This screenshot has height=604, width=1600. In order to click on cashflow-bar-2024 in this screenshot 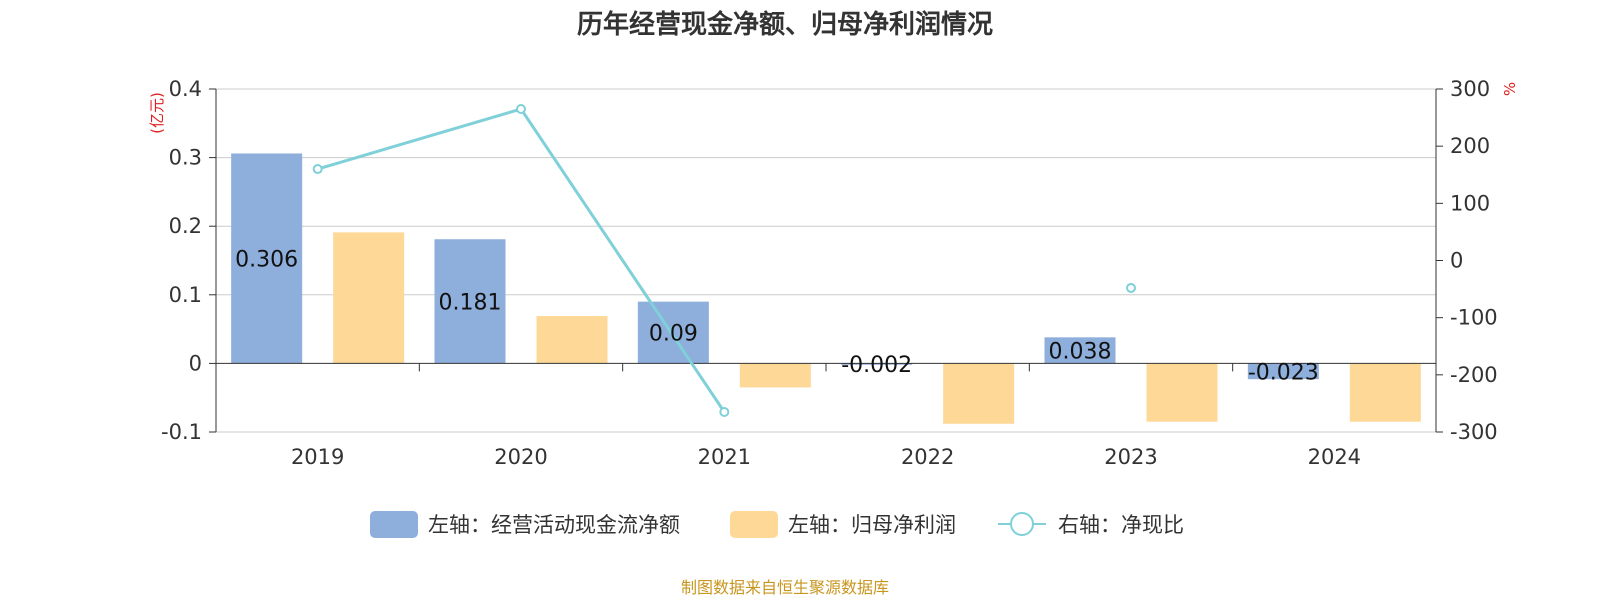, I will do `click(1283, 371)`.